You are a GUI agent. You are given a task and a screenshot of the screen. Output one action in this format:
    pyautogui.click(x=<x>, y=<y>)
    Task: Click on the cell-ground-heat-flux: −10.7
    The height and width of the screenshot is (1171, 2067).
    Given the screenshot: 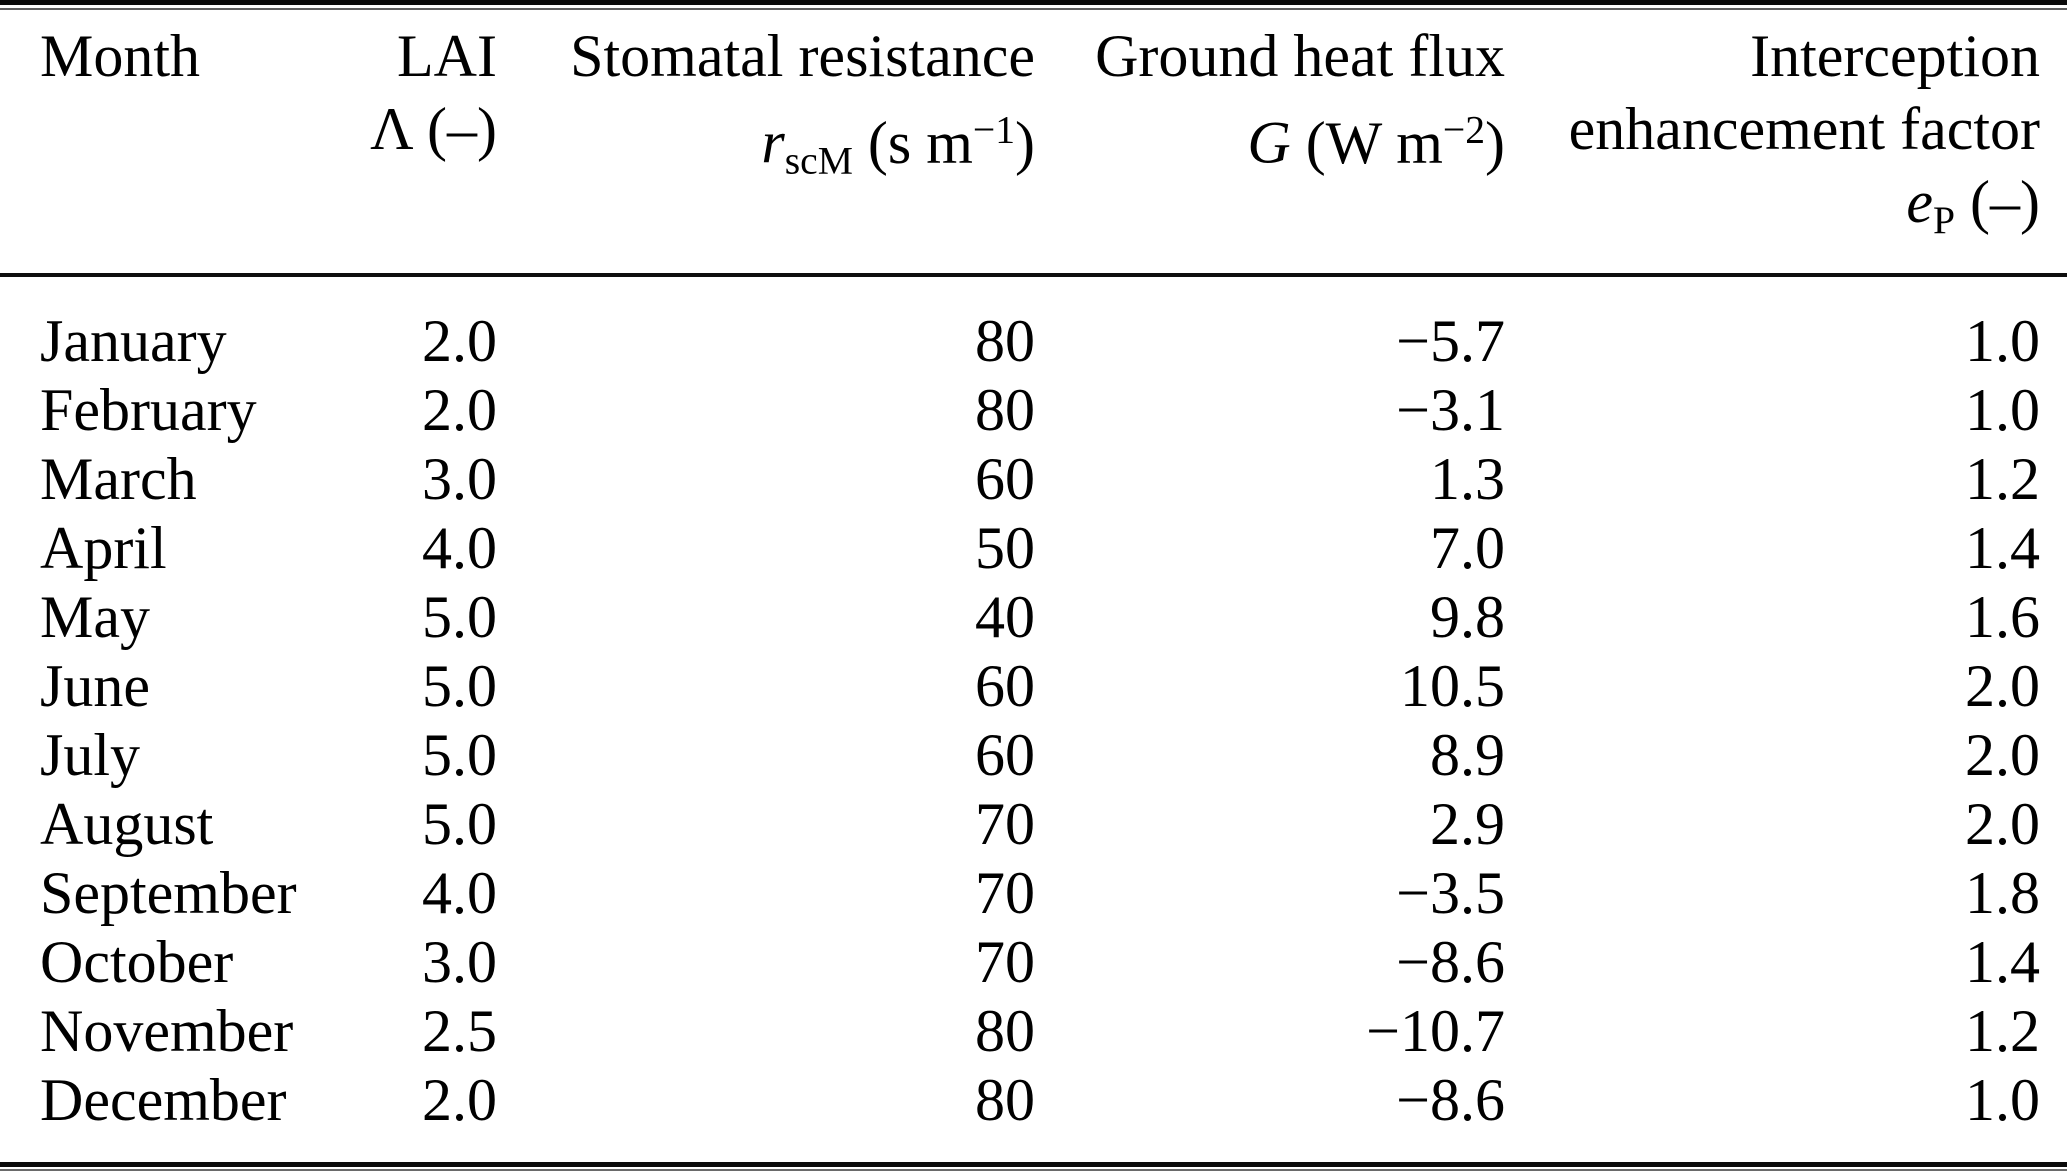 What is the action you would take?
    pyautogui.click(x=1435, y=1031)
    